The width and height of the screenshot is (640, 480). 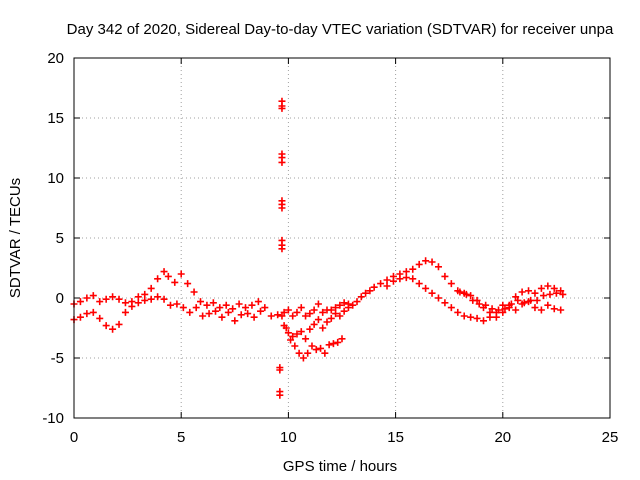 I want to click on series-outliers, so click(x=281, y=248).